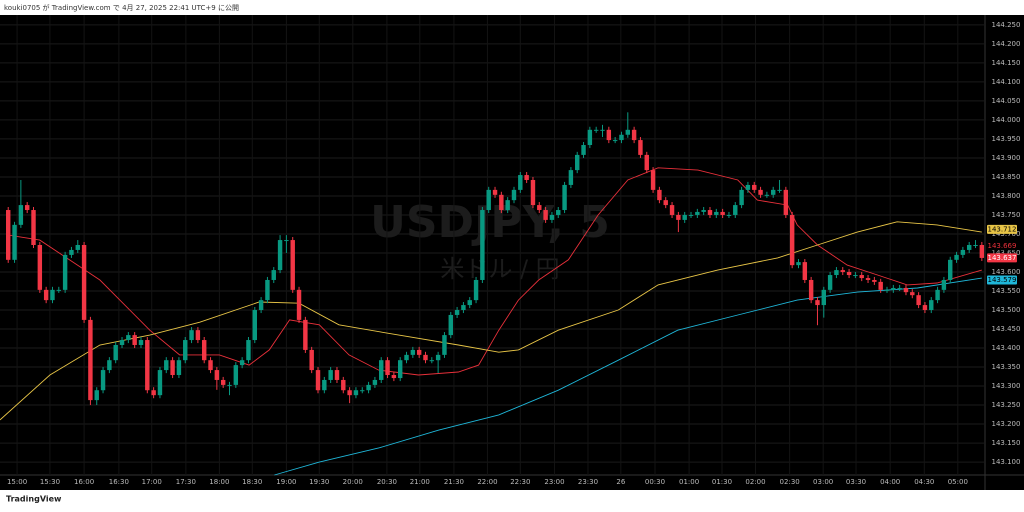 The height and width of the screenshot is (512, 1024). Describe the element at coordinates (1006, 63) in the screenshot. I see `y-tick-label: 144.150` at that location.